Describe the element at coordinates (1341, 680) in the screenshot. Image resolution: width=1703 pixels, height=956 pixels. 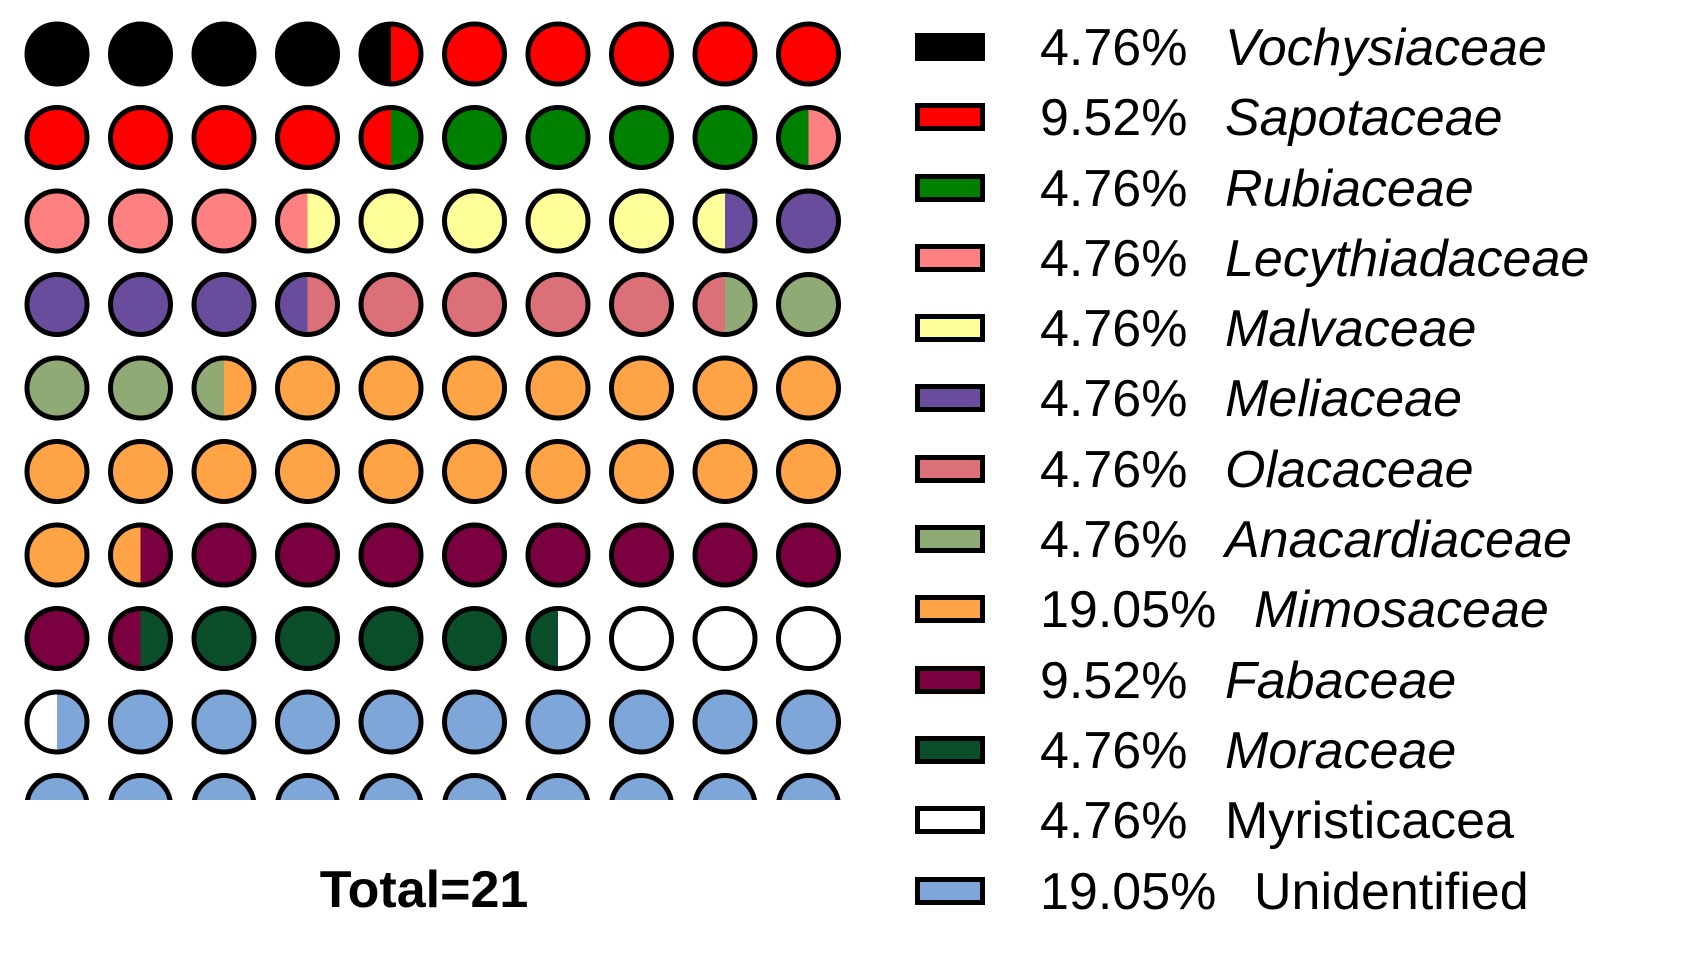
I see `legend-family-name: Fabaceae` at that location.